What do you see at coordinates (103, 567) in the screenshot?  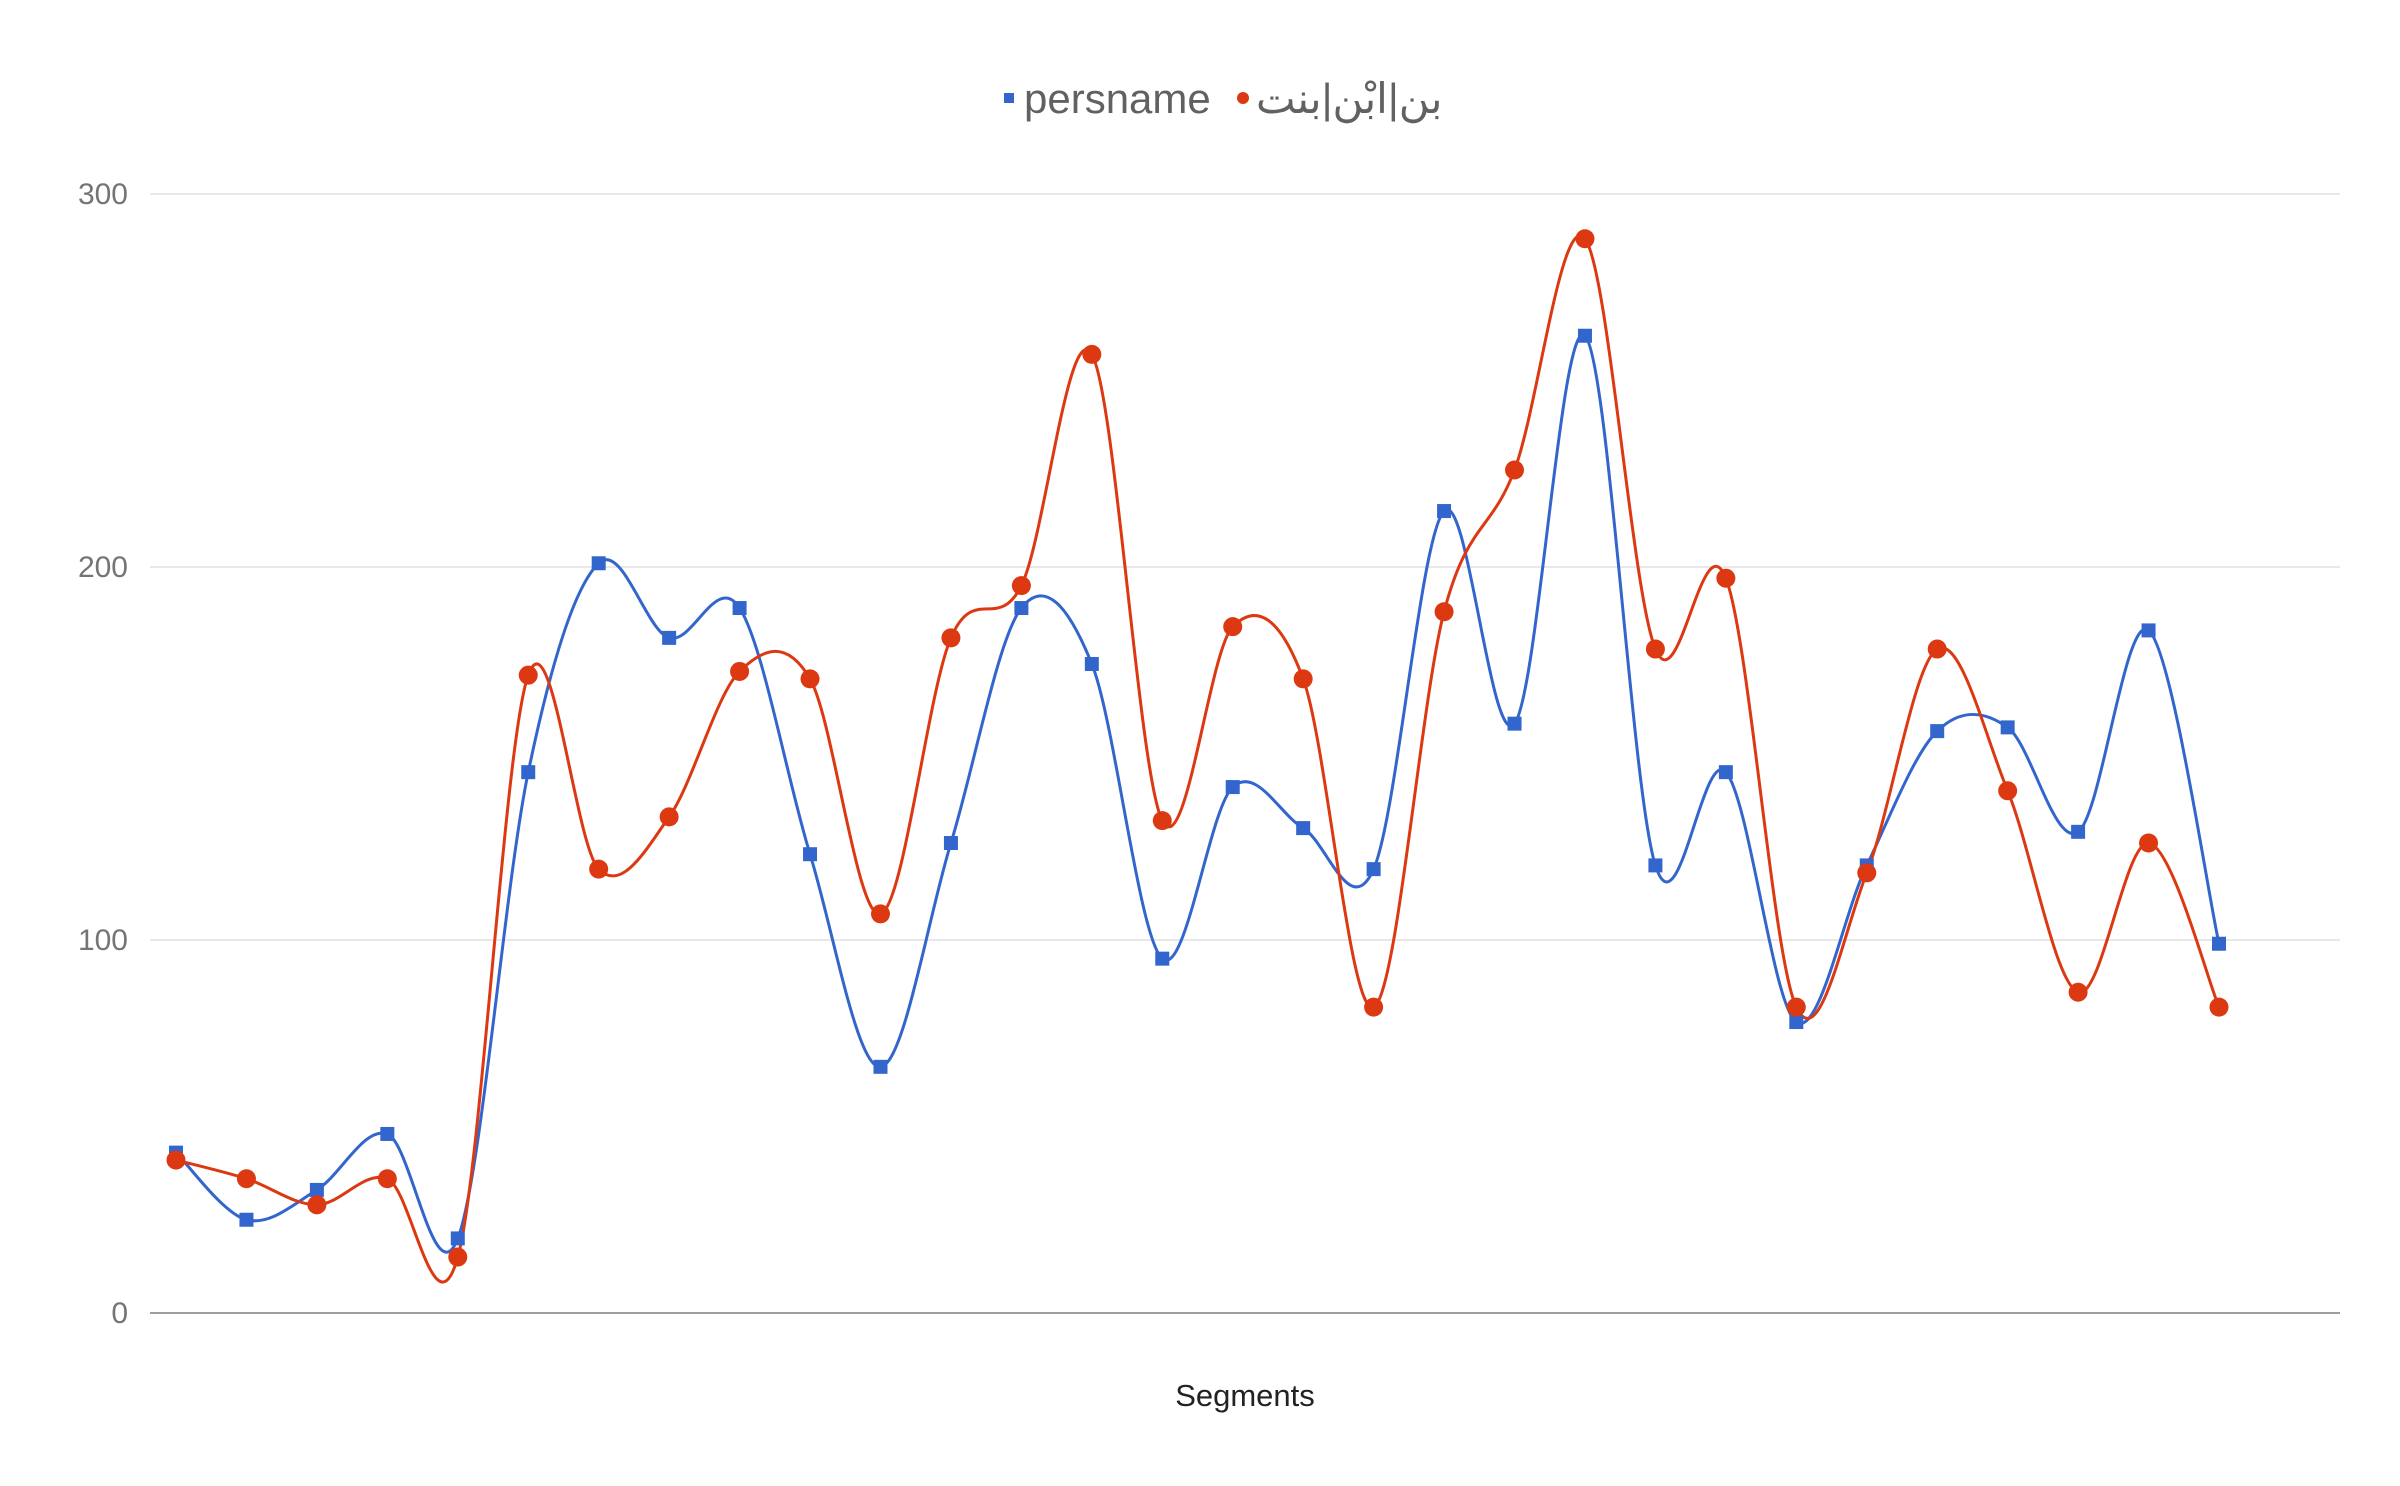 I see `y-tick-label: 200` at bounding box center [103, 567].